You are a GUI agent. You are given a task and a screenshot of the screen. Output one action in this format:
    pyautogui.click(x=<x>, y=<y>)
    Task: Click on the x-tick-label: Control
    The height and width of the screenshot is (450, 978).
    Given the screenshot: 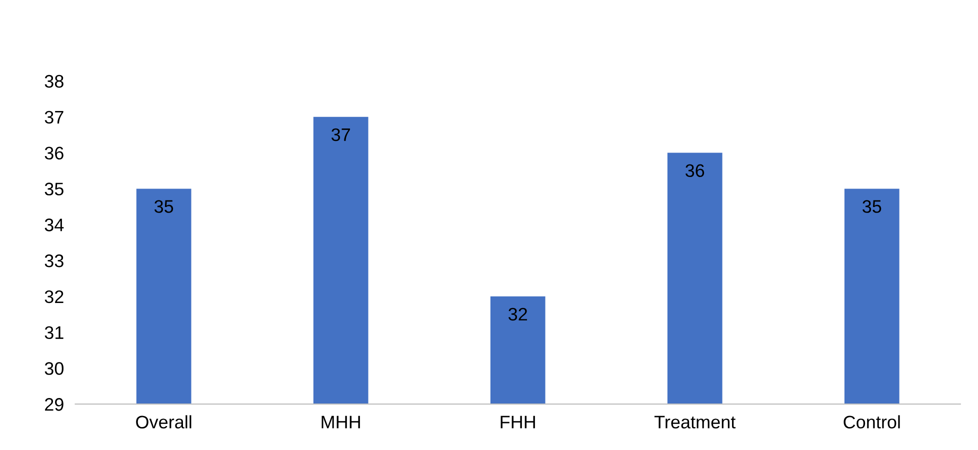 What is the action you would take?
    pyautogui.click(x=872, y=421)
    